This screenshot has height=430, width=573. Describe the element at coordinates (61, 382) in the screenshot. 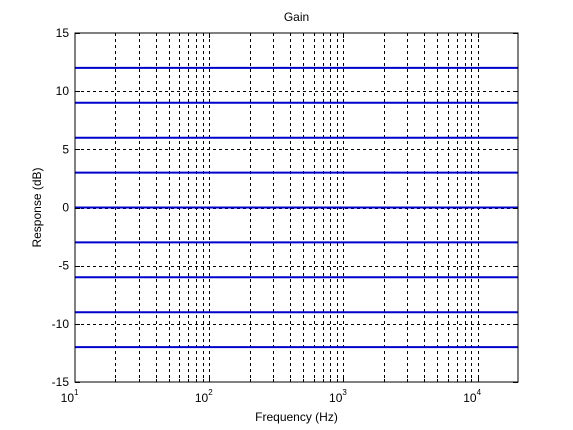

I see `y-tick-label: -15` at that location.